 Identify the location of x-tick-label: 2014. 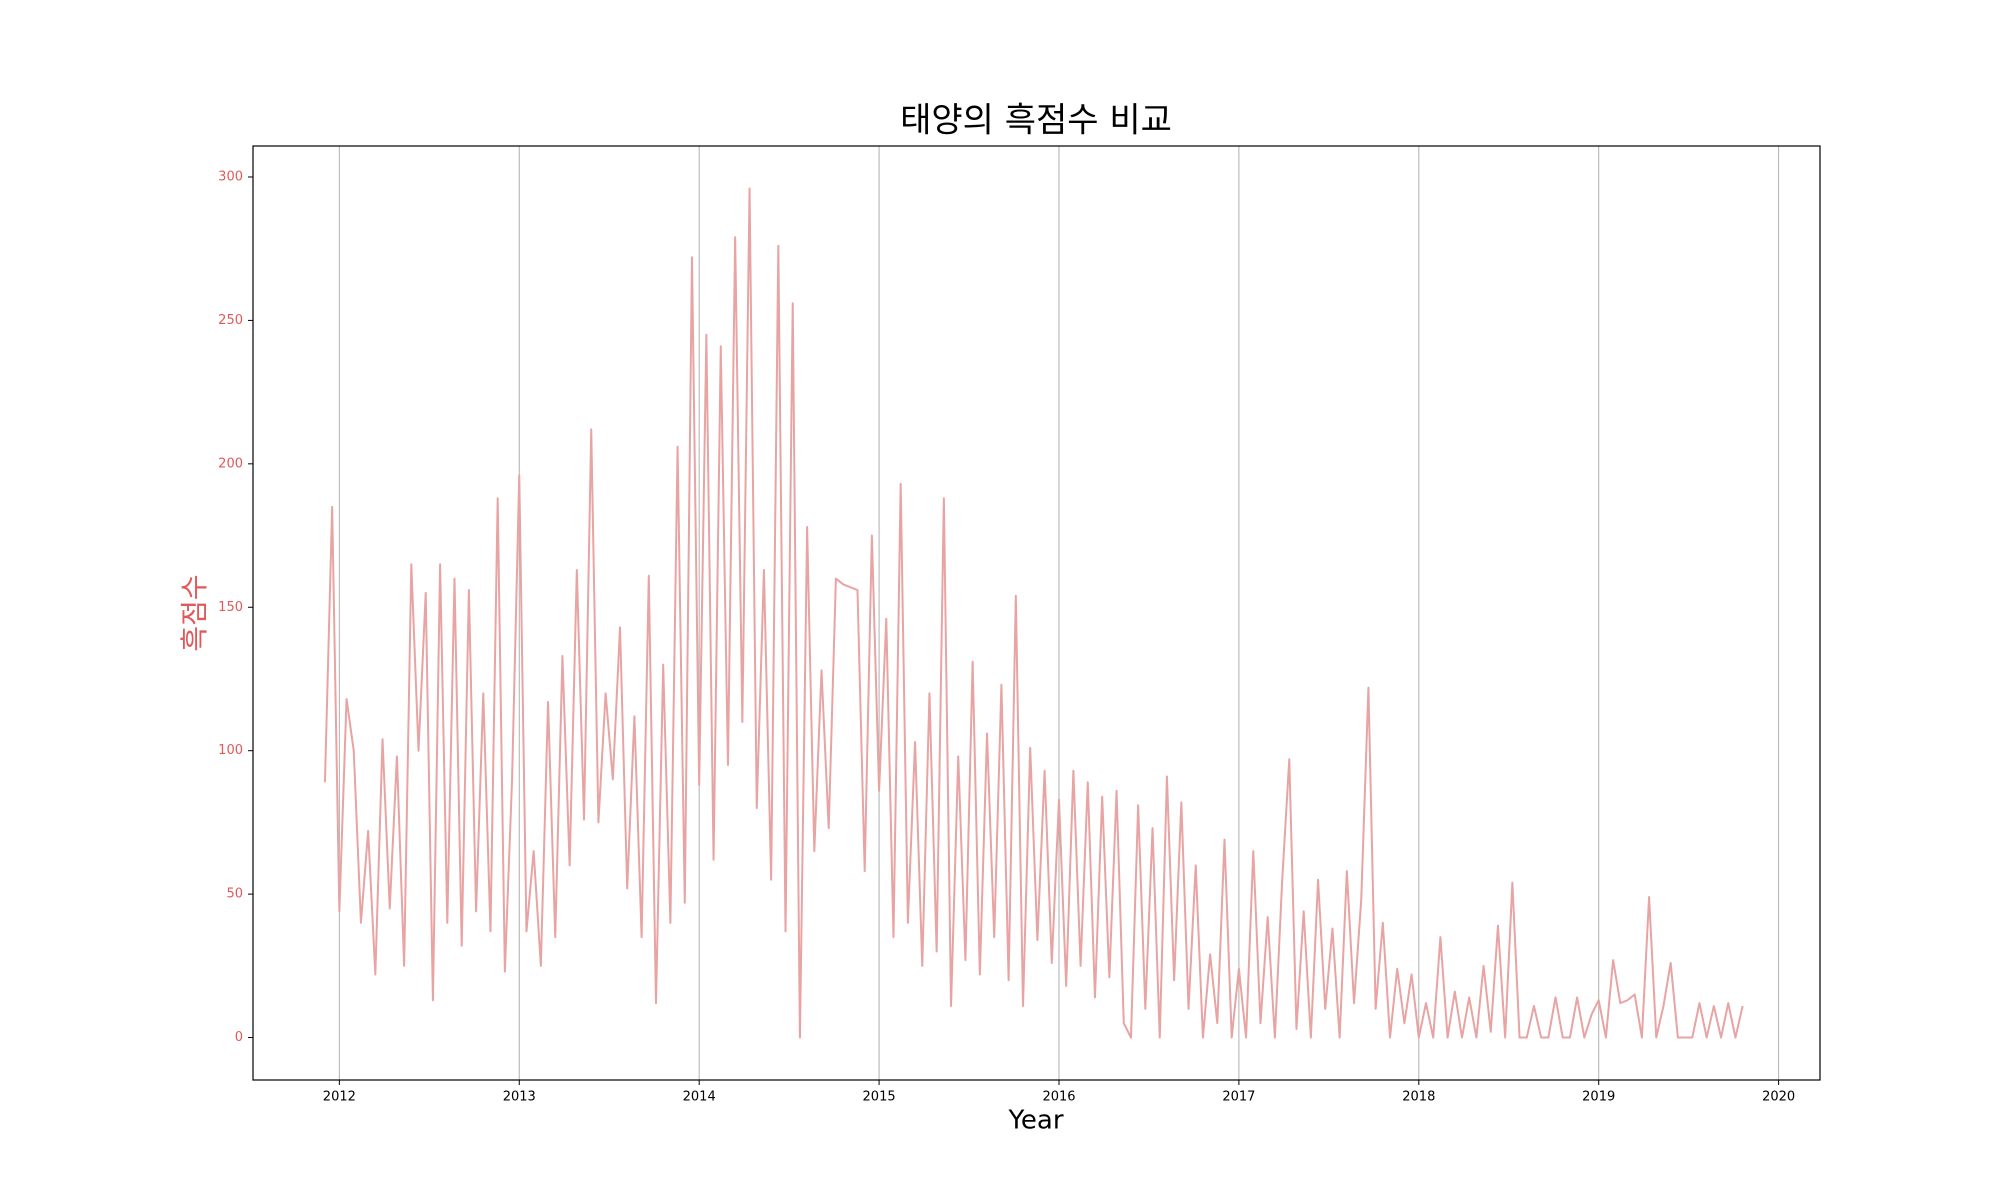
(699, 1097).